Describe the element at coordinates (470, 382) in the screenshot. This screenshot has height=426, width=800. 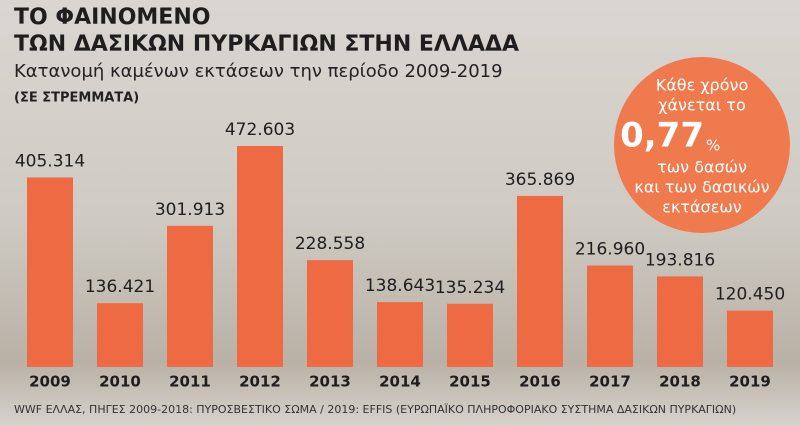
I see `x-tick-label: 2015` at that location.